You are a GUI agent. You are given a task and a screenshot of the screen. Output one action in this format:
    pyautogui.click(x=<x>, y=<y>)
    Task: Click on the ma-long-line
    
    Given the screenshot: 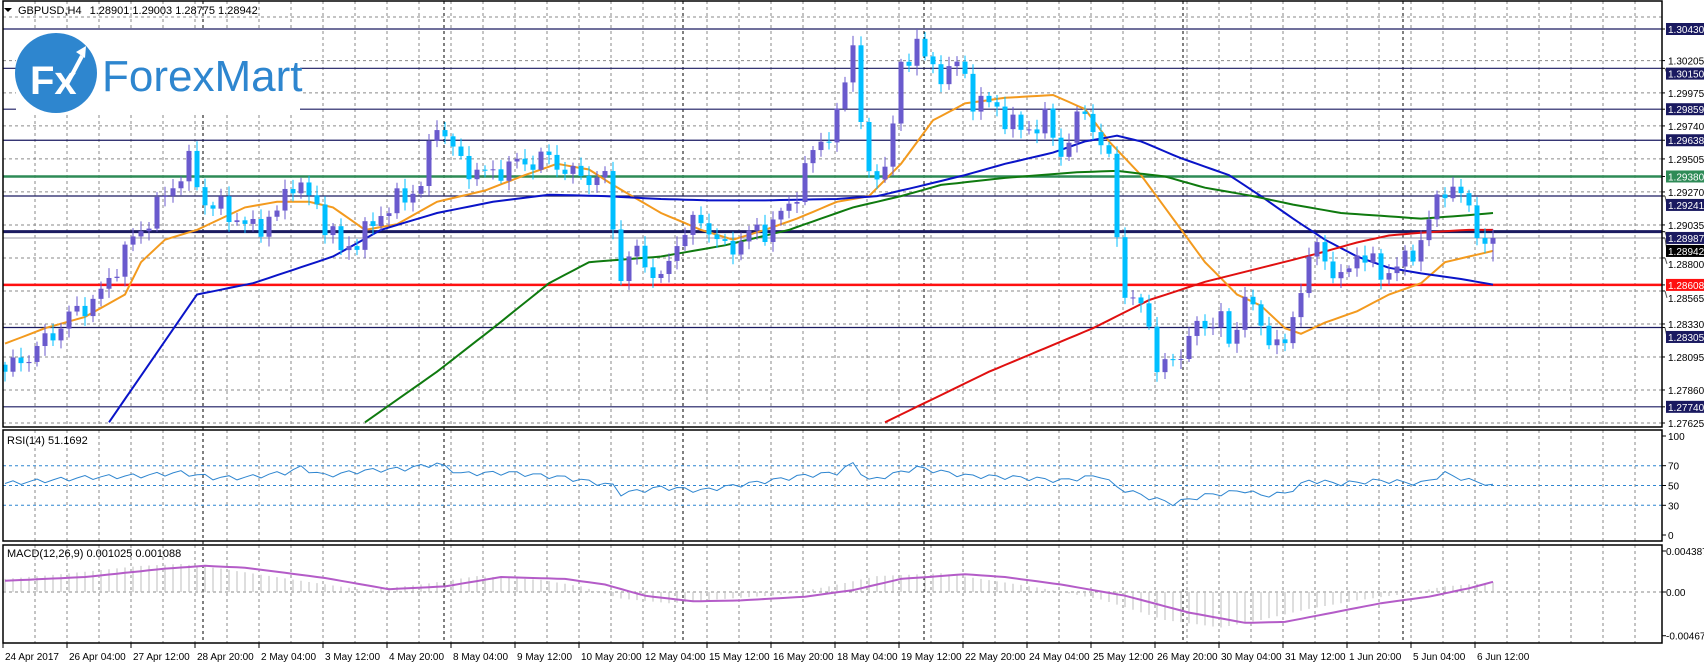 What is the action you would take?
    pyautogui.click(x=1188, y=326)
    